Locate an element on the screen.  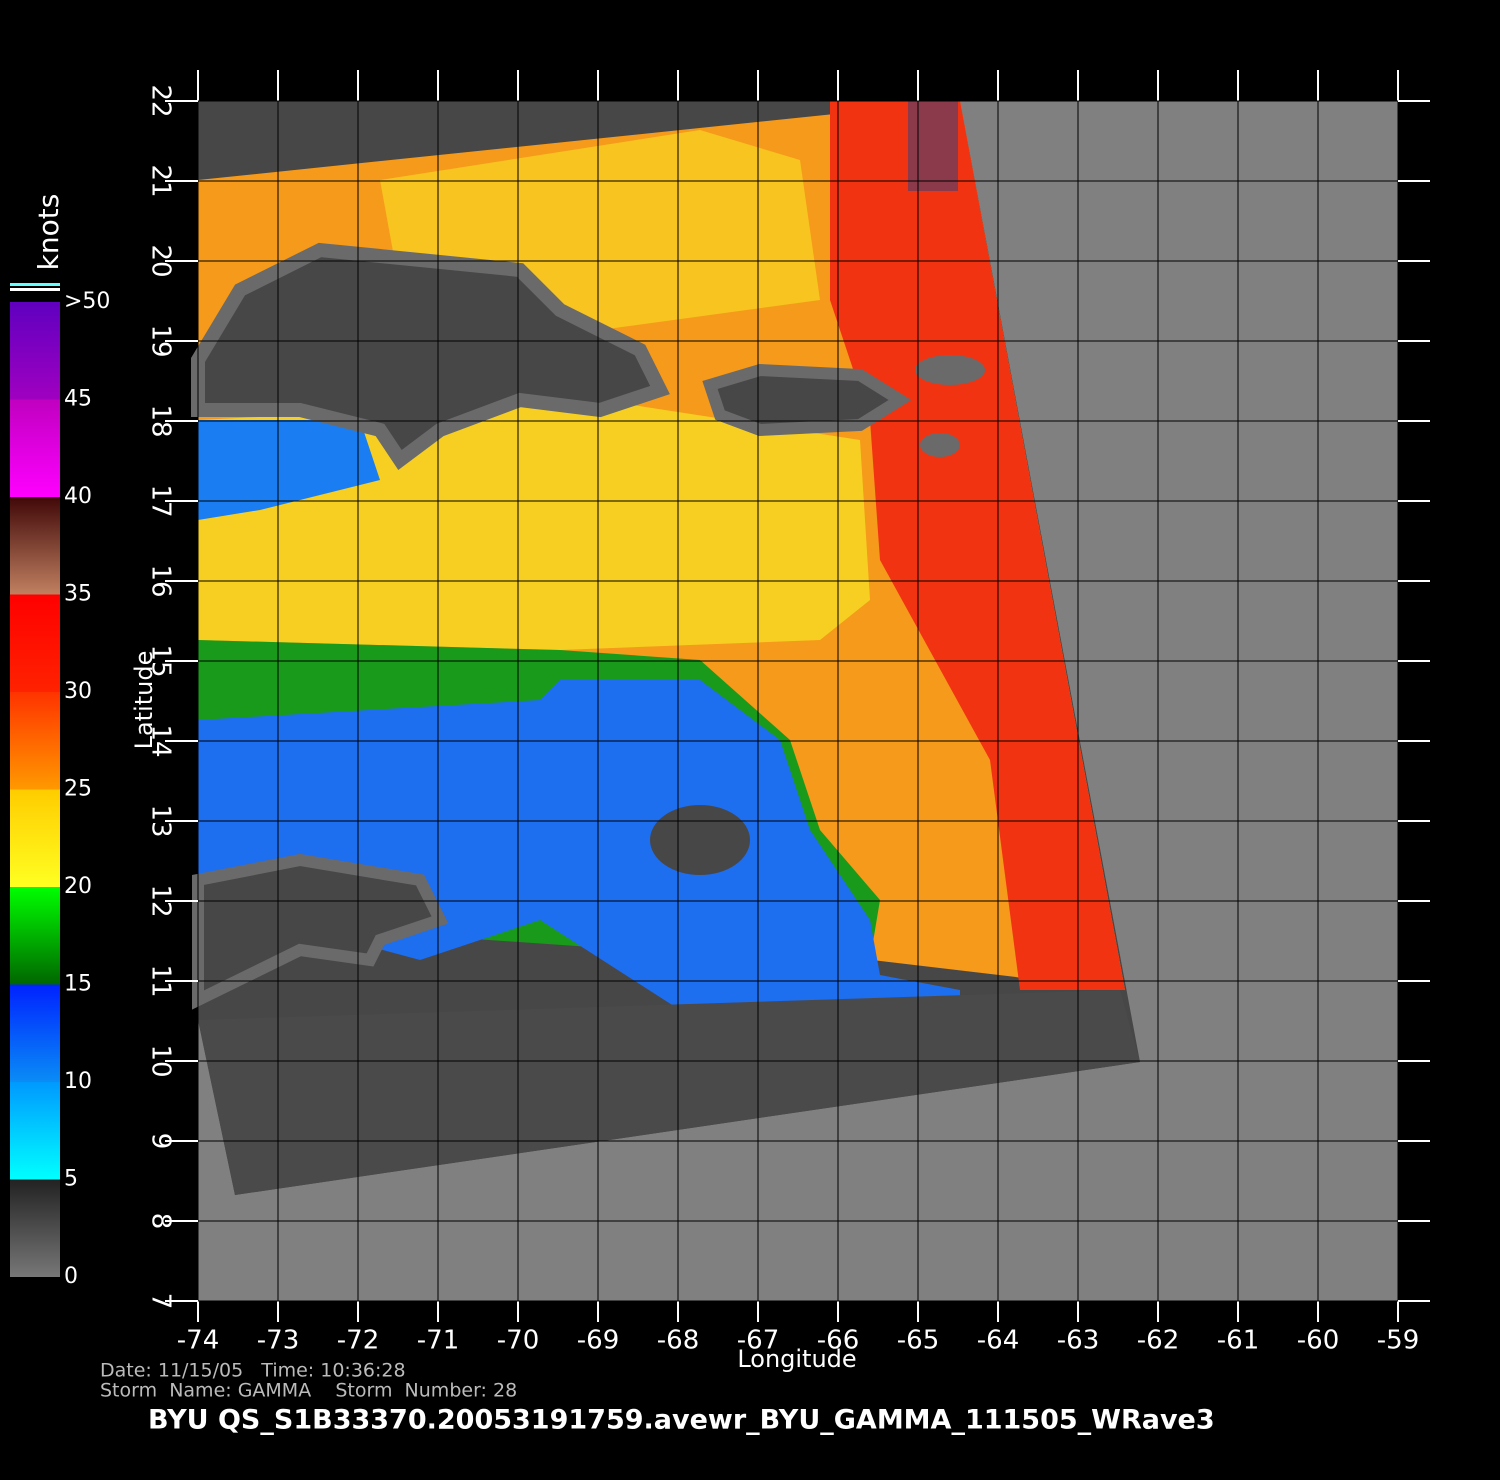
y-tick-label: 21 is located at coordinates (161, 180).